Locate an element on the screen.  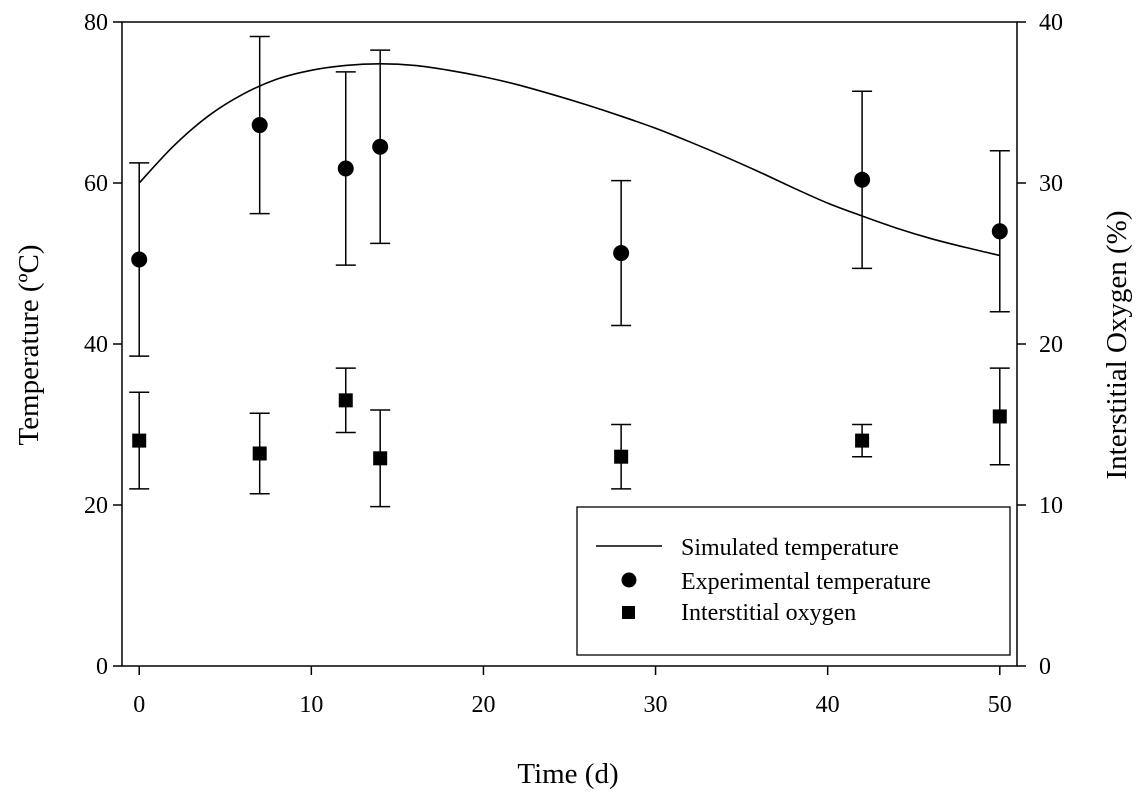
y-tick-label: 0 is located at coordinates (102, 667).